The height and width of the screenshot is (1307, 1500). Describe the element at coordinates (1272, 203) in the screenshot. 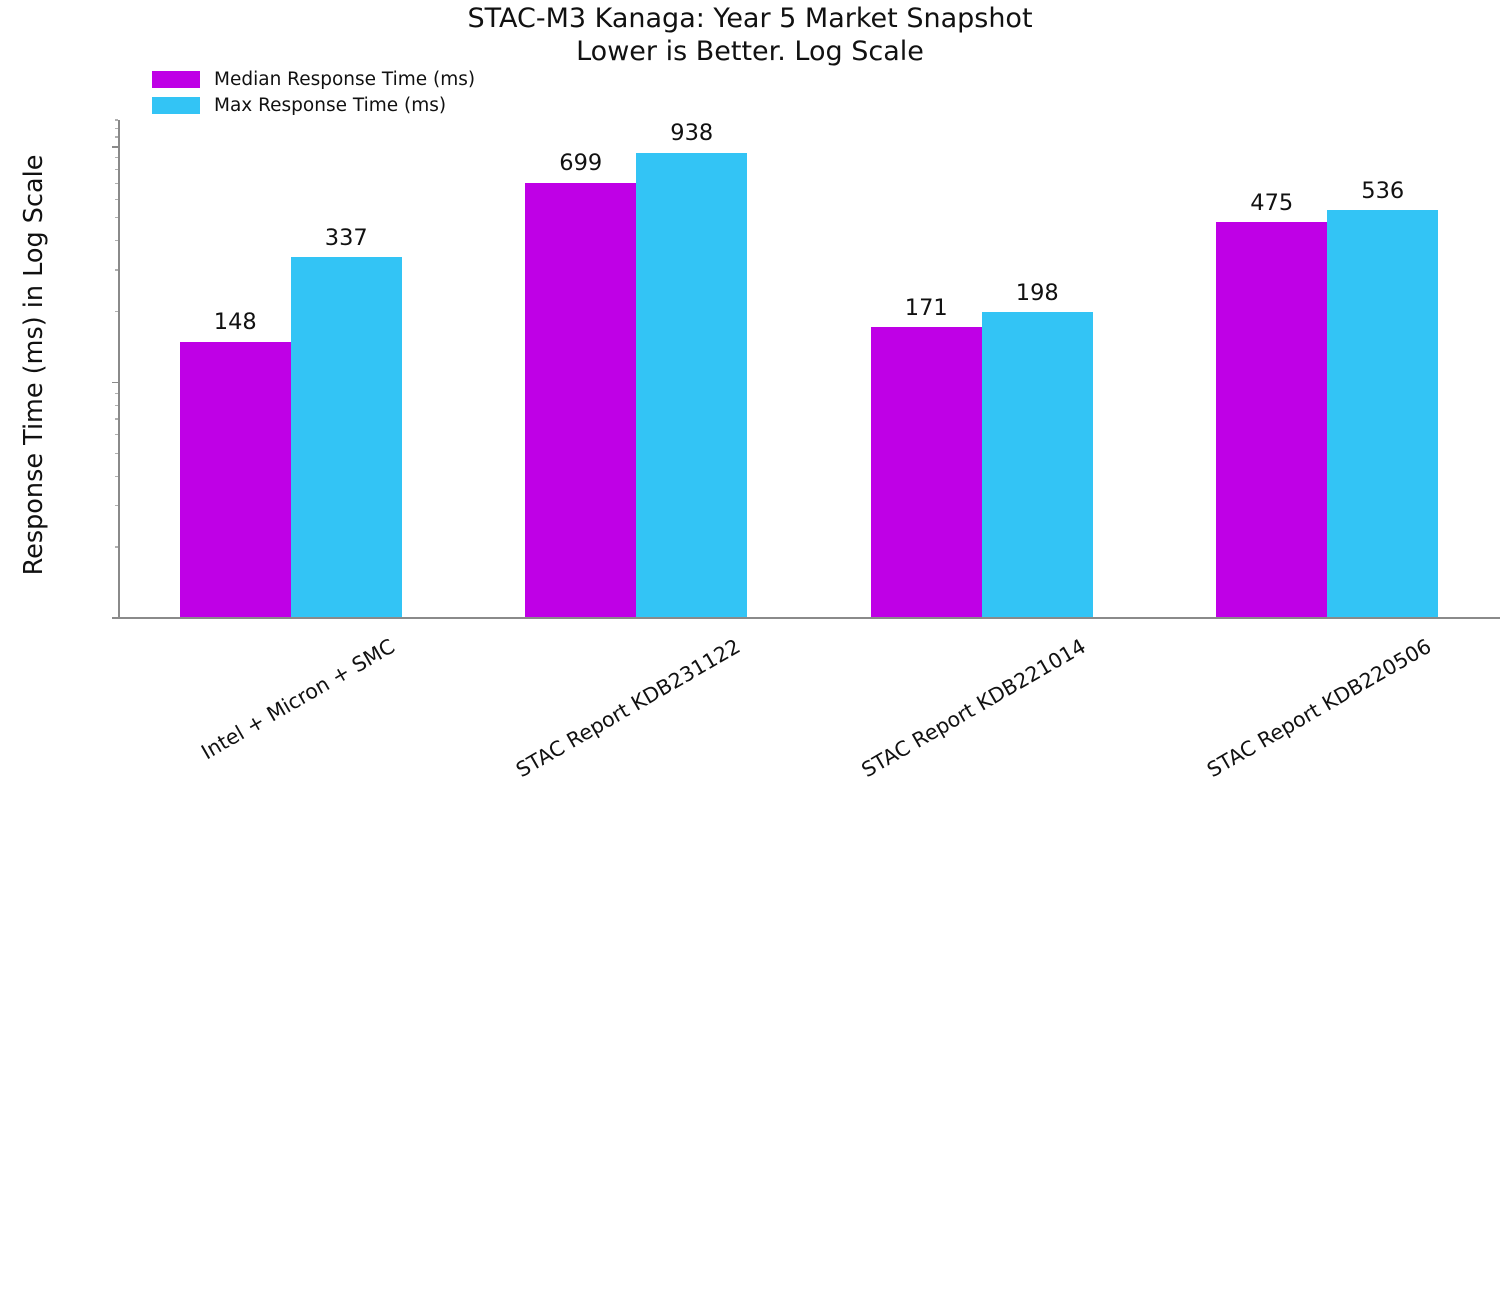

I see `bar-value-label: 475` at that location.